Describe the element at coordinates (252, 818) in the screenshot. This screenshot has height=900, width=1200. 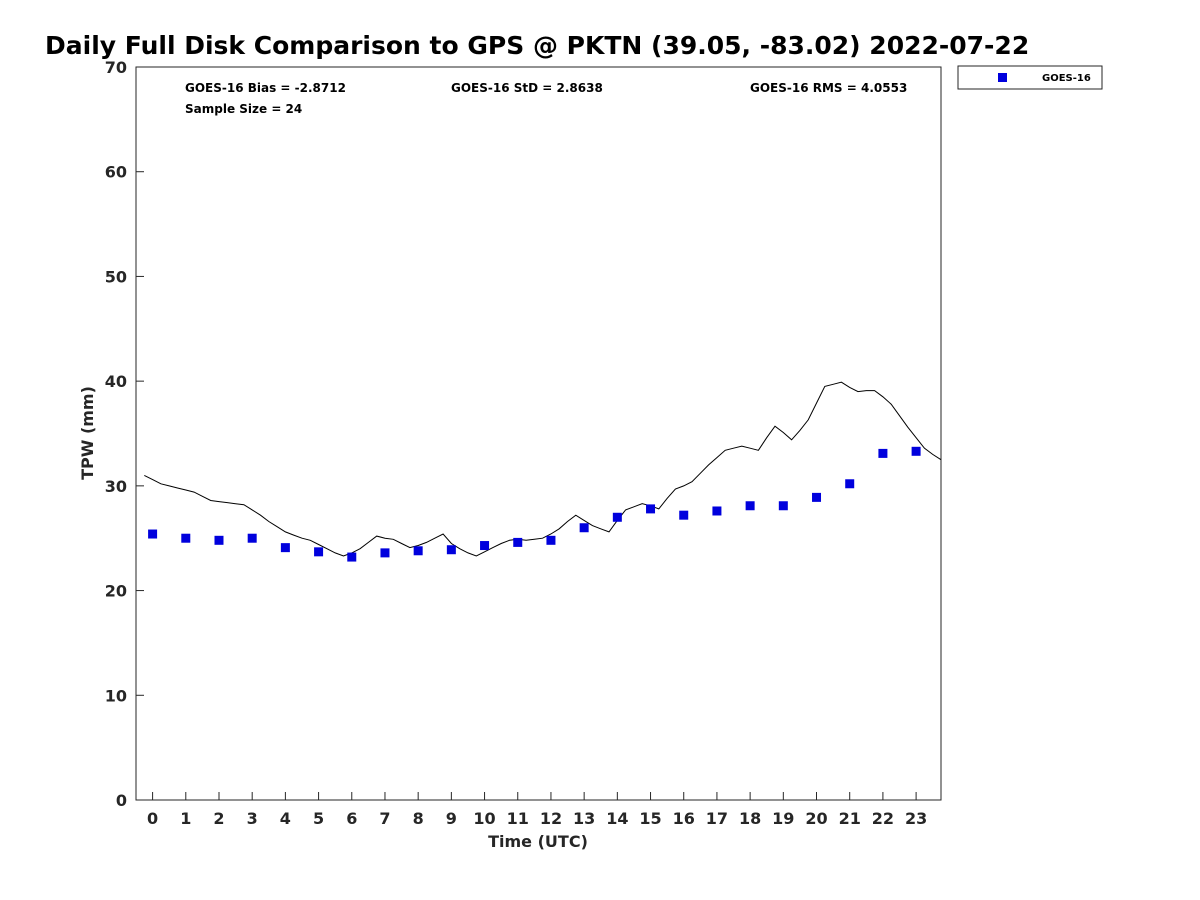
I see `x-tick-label: 3` at that location.